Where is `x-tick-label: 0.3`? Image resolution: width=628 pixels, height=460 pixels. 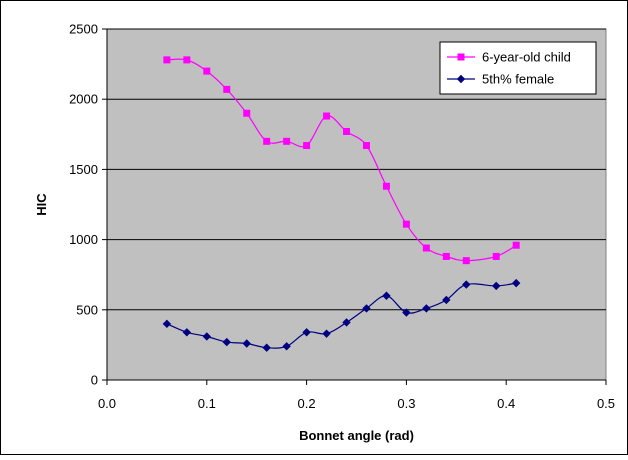
x-tick-label: 0.3 is located at coordinates (406, 403).